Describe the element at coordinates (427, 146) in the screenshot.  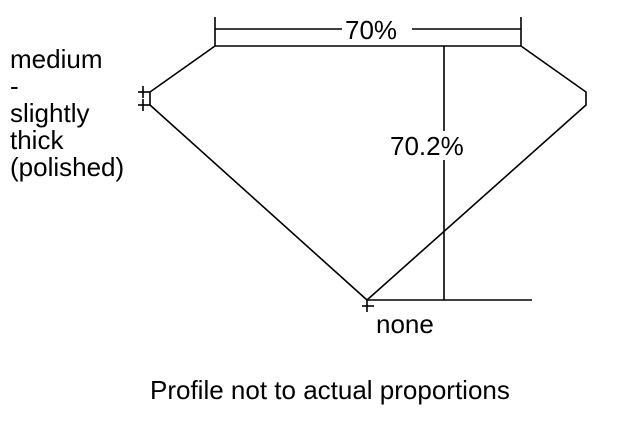
I see `depth-percent-label: 70.2%` at that location.